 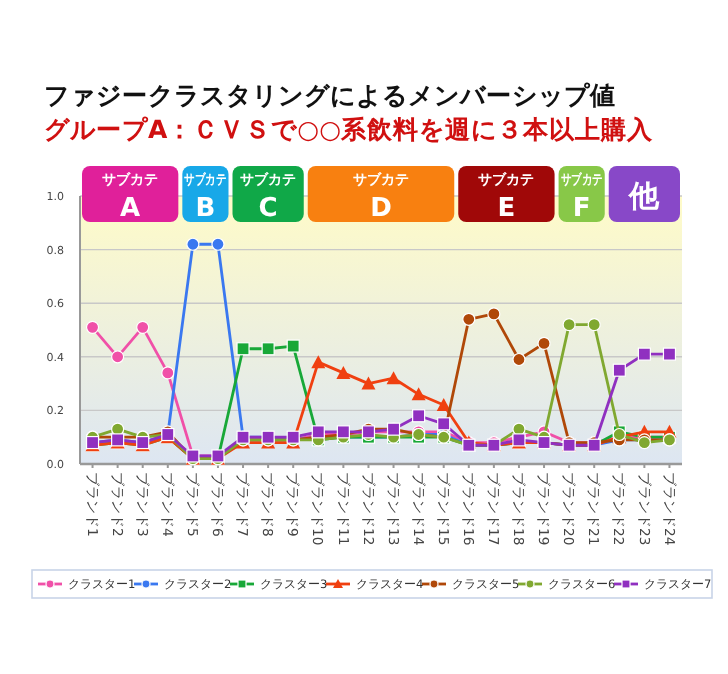 I want to click on chart-title: ファジークラスタリングによるメンバーシップ値, so click(x=330, y=95).